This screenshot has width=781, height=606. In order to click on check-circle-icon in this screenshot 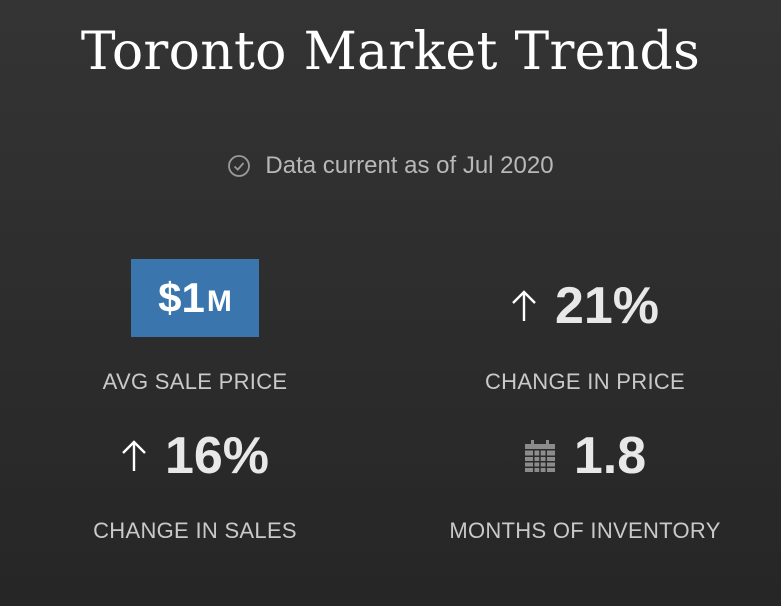, I will do `click(239, 166)`.